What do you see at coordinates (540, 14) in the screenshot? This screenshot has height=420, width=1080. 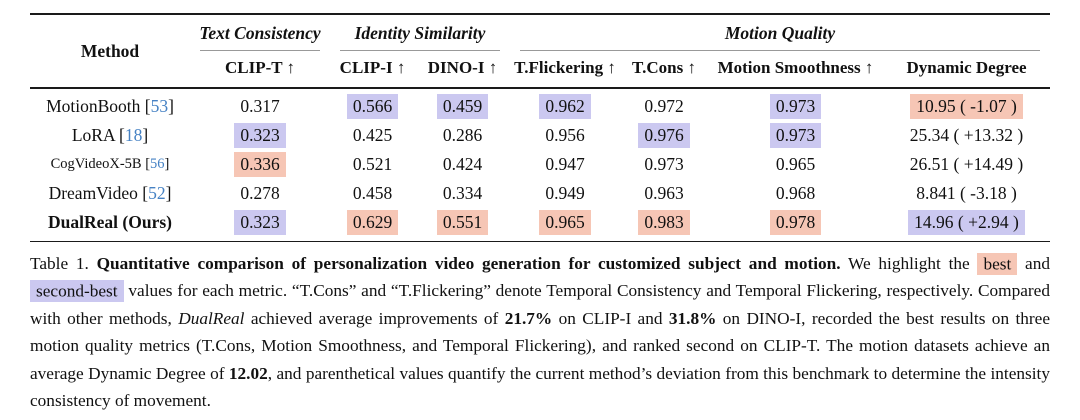 I see `table-top-rule` at bounding box center [540, 14].